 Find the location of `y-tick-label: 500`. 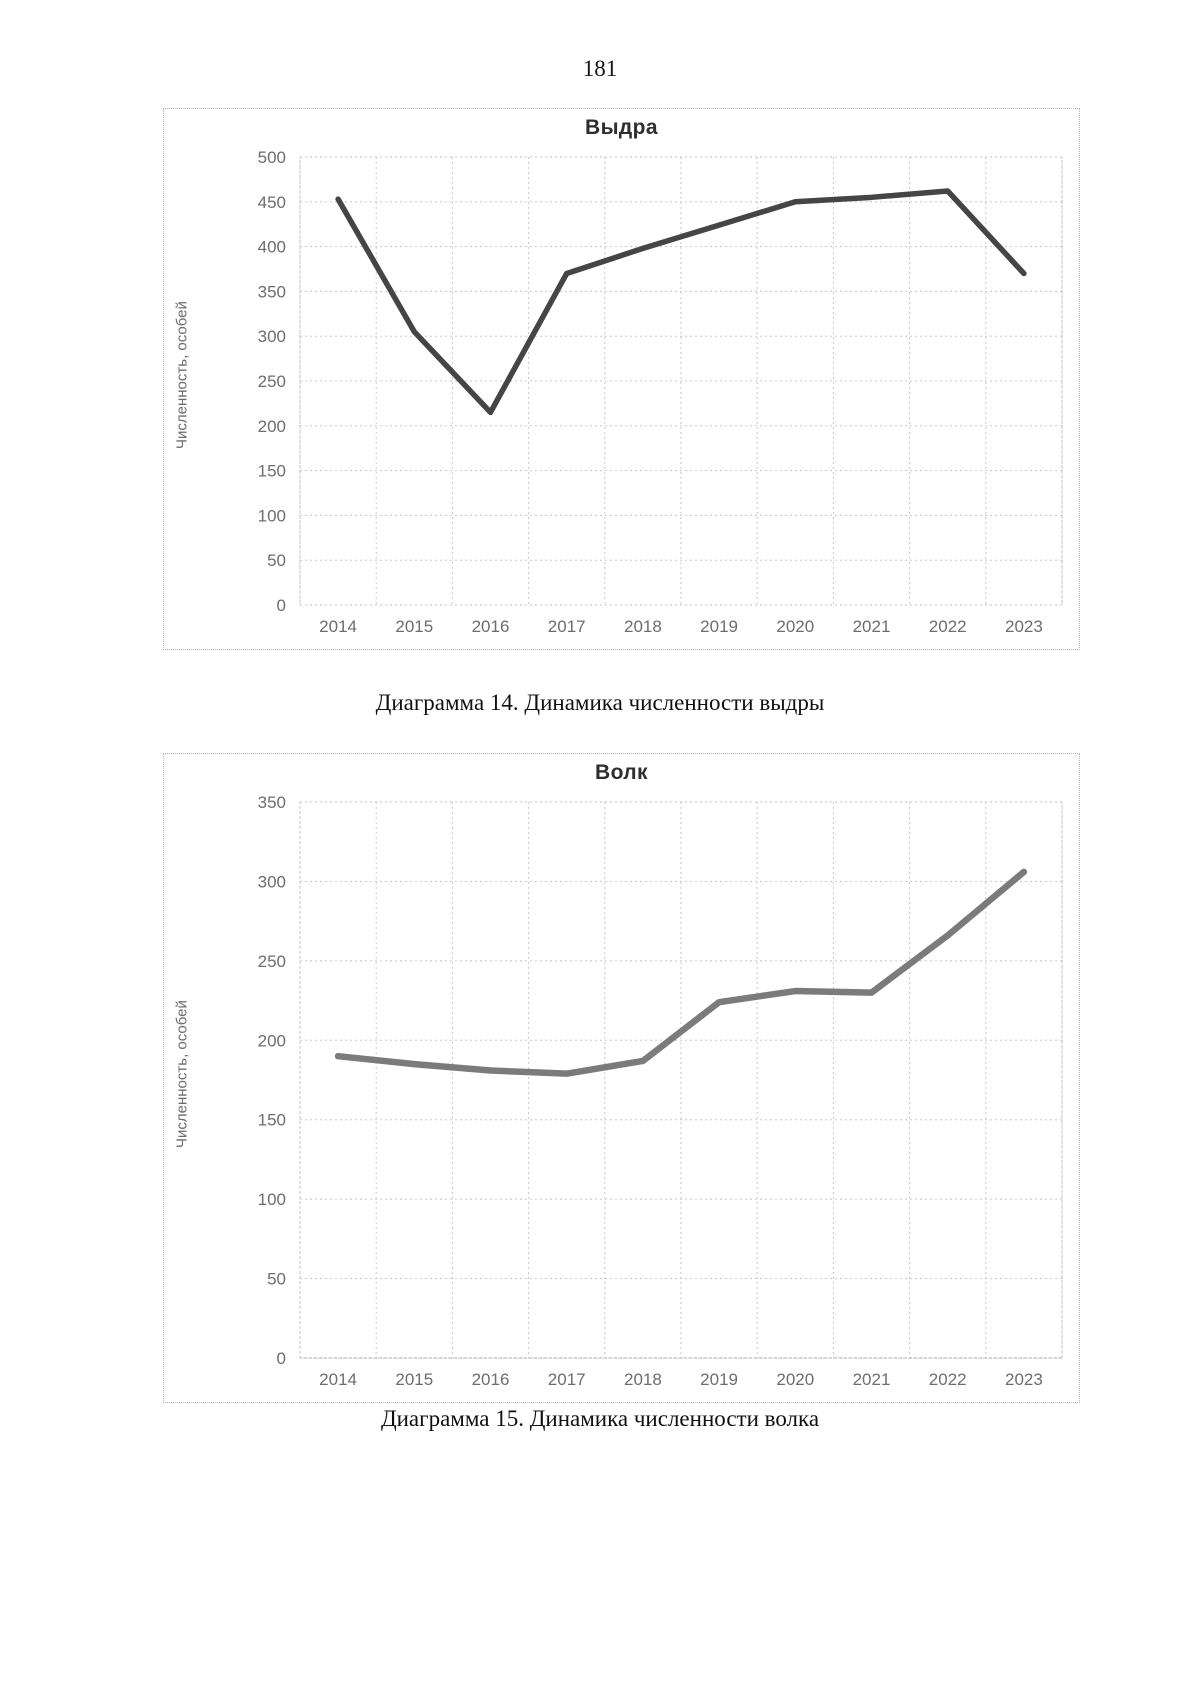

y-tick-label: 500 is located at coordinates (272, 157).